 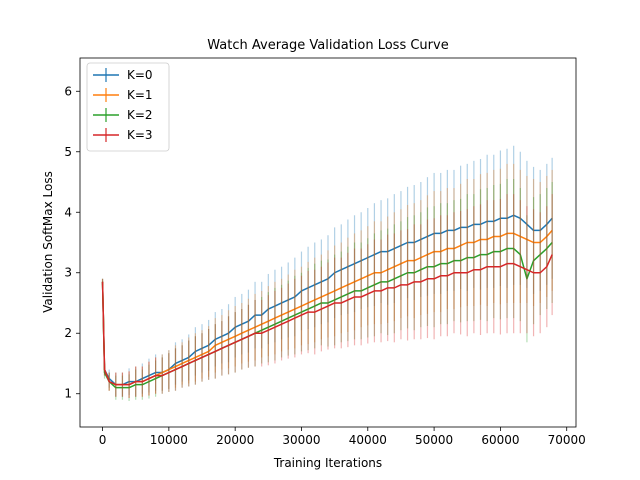 What do you see at coordinates (327, 45) in the screenshot?
I see `chart-title: Watch Average Validation Loss Curve` at bounding box center [327, 45].